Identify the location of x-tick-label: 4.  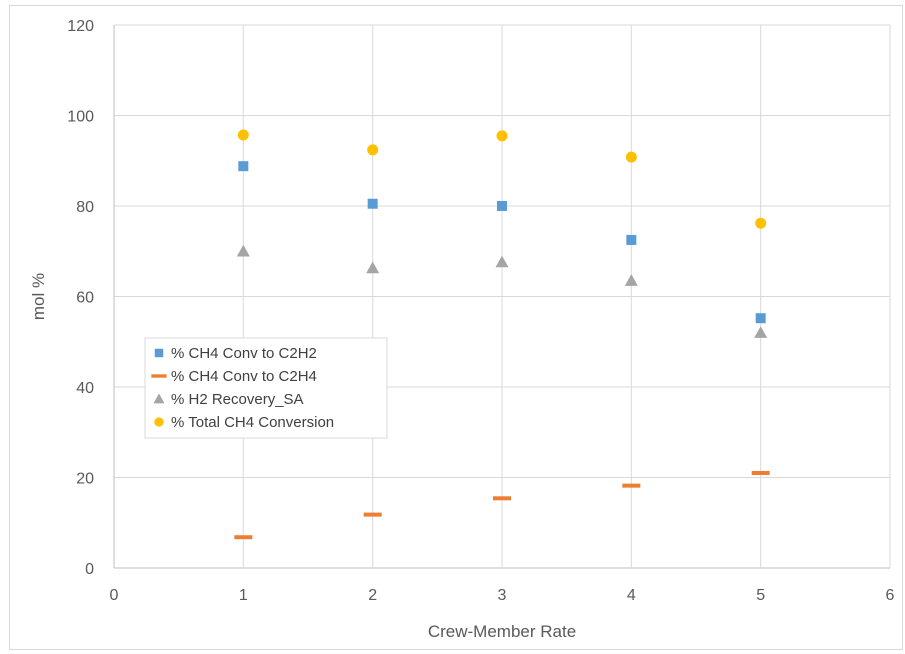
(631, 595).